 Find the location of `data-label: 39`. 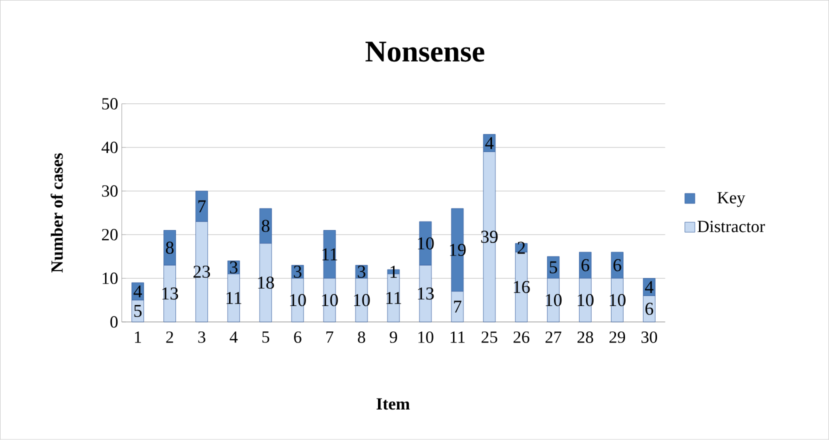

data-label: 39 is located at coordinates (489, 237).